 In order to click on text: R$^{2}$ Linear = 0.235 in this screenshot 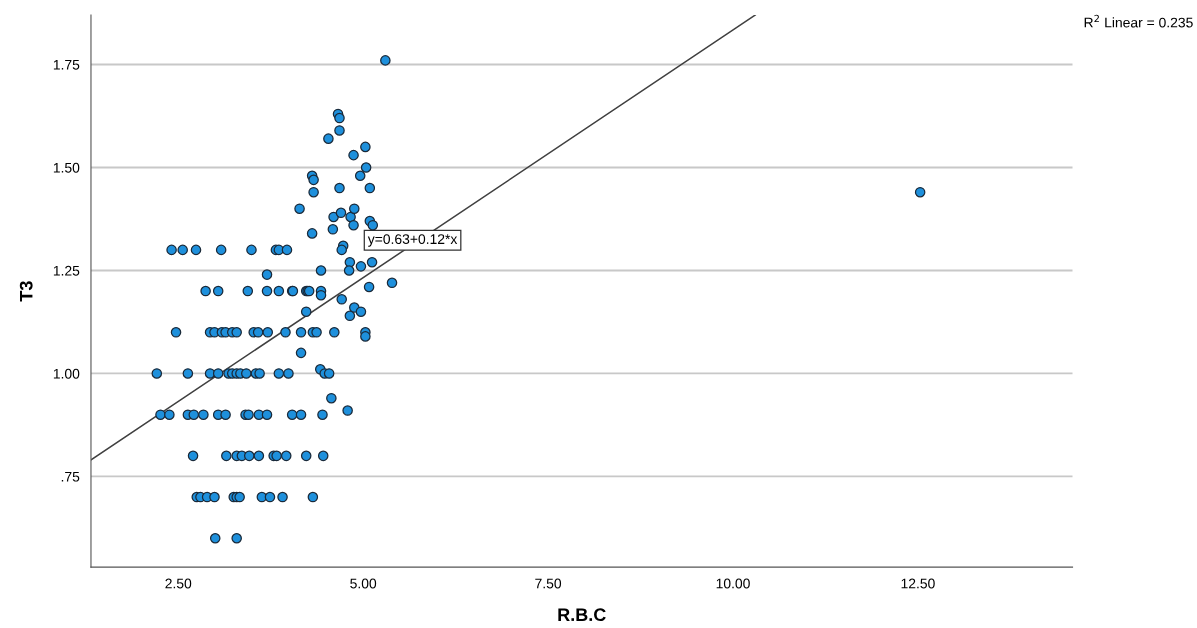, I will do `click(1138, 21)`.